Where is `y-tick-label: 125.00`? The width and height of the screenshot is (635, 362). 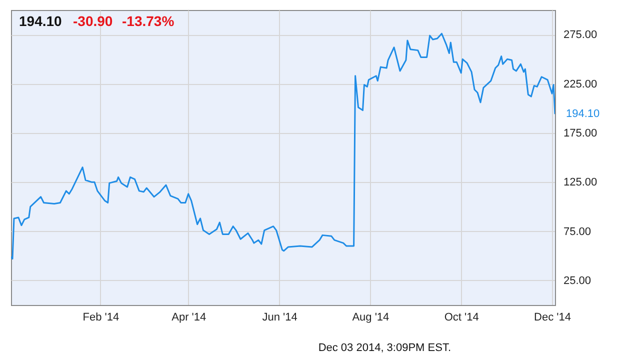
y-tick-label: 125.00 is located at coordinates (581, 182).